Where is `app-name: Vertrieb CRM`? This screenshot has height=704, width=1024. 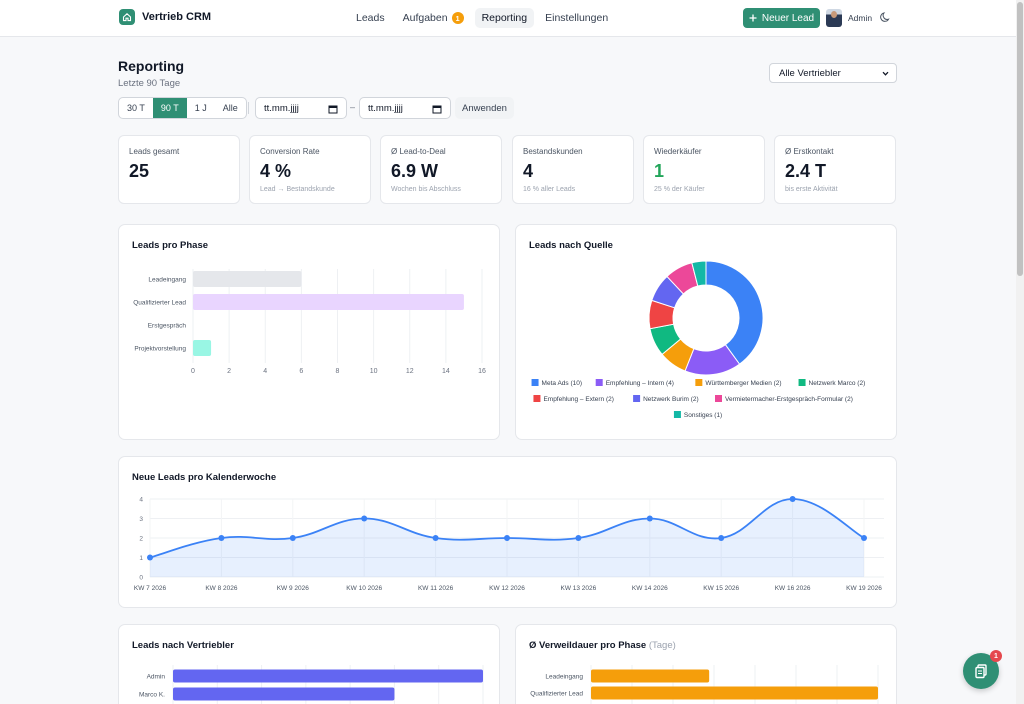 app-name: Vertrieb CRM is located at coordinates (177, 17).